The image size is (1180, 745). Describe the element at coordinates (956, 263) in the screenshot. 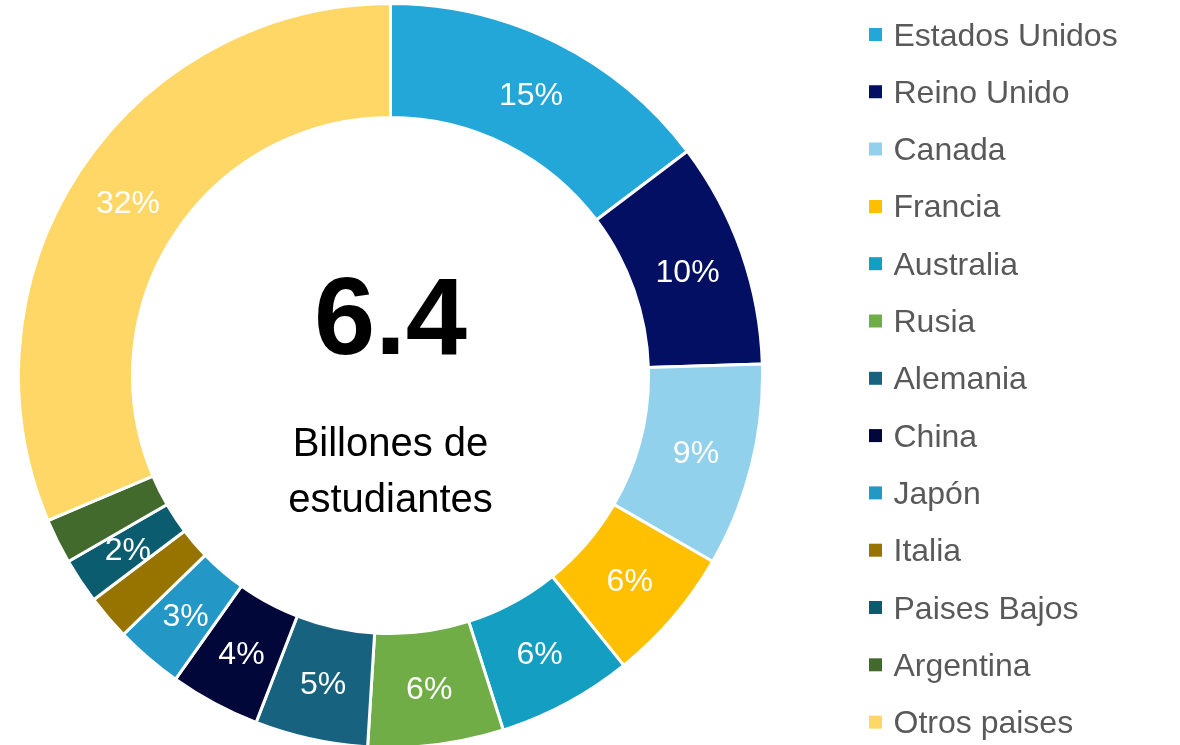

I see `legend-label: Australia` at that location.